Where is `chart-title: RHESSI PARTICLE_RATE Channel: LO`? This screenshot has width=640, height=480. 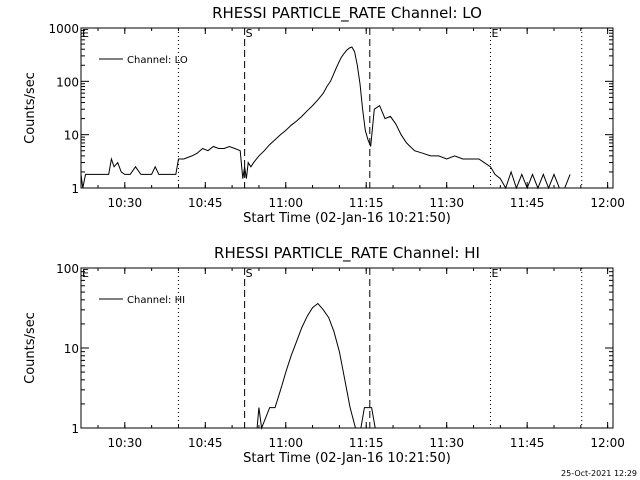 chart-title: RHESSI PARTICLE_RATE Channel: LO is located at coordinates (347, 13).